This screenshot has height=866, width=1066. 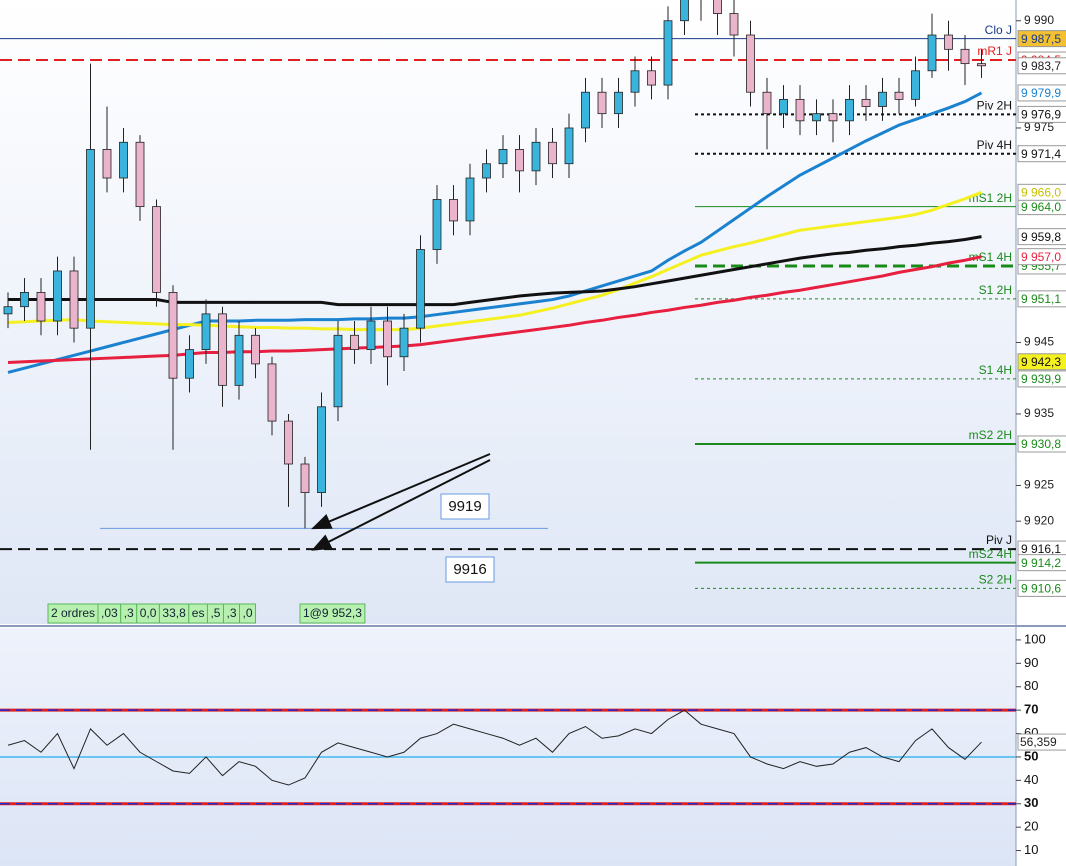 What do you see at coordinates (1031, 779) in the screenshot?
I see `y-tick-label: 40` at bounding box center [1031, 779].